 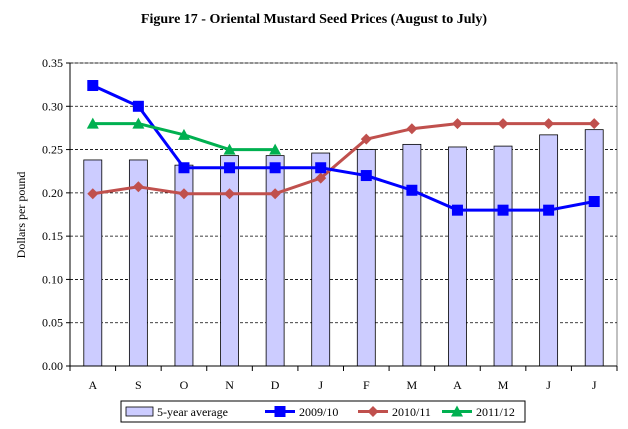 I want to click on x-tick-label: D, so click(x=275, y=385).